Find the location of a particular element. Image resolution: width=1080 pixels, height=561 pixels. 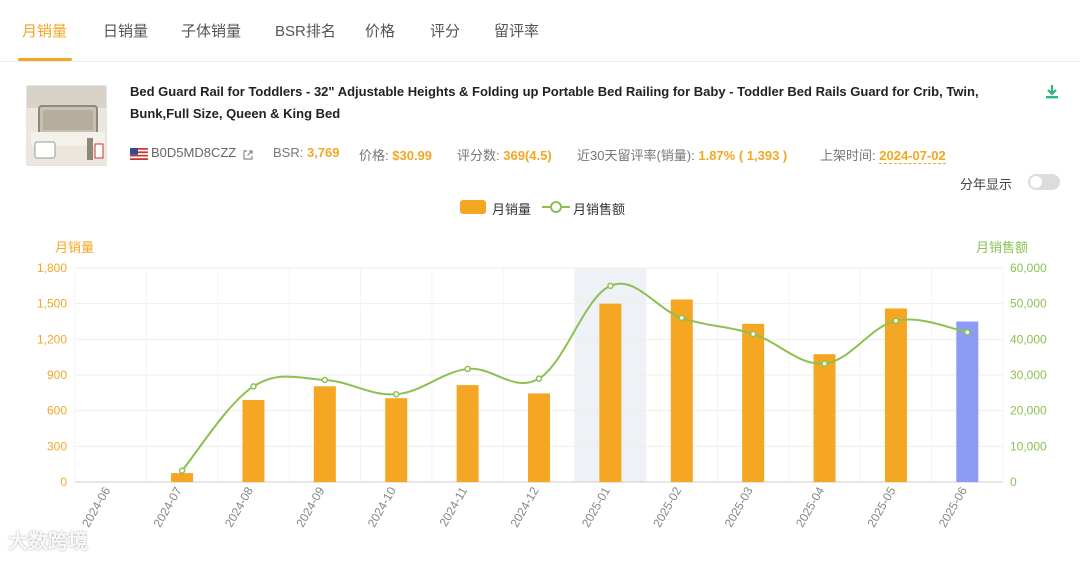

bsr-info: BSR: 3,769 is located at coordinates (306, 152).